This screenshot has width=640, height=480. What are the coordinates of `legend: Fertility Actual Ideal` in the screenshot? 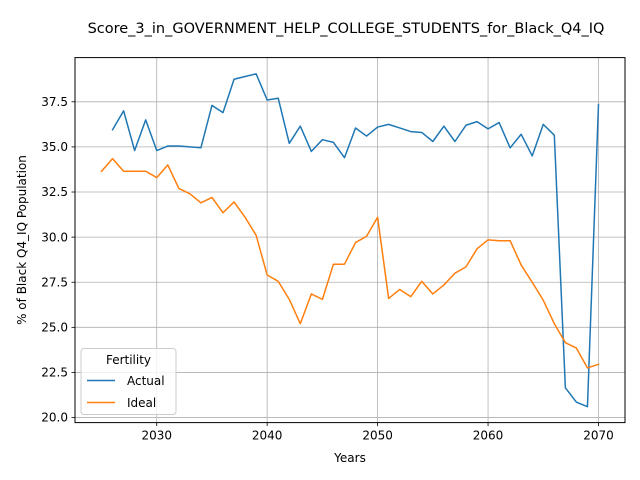 It's located at (128, 381).